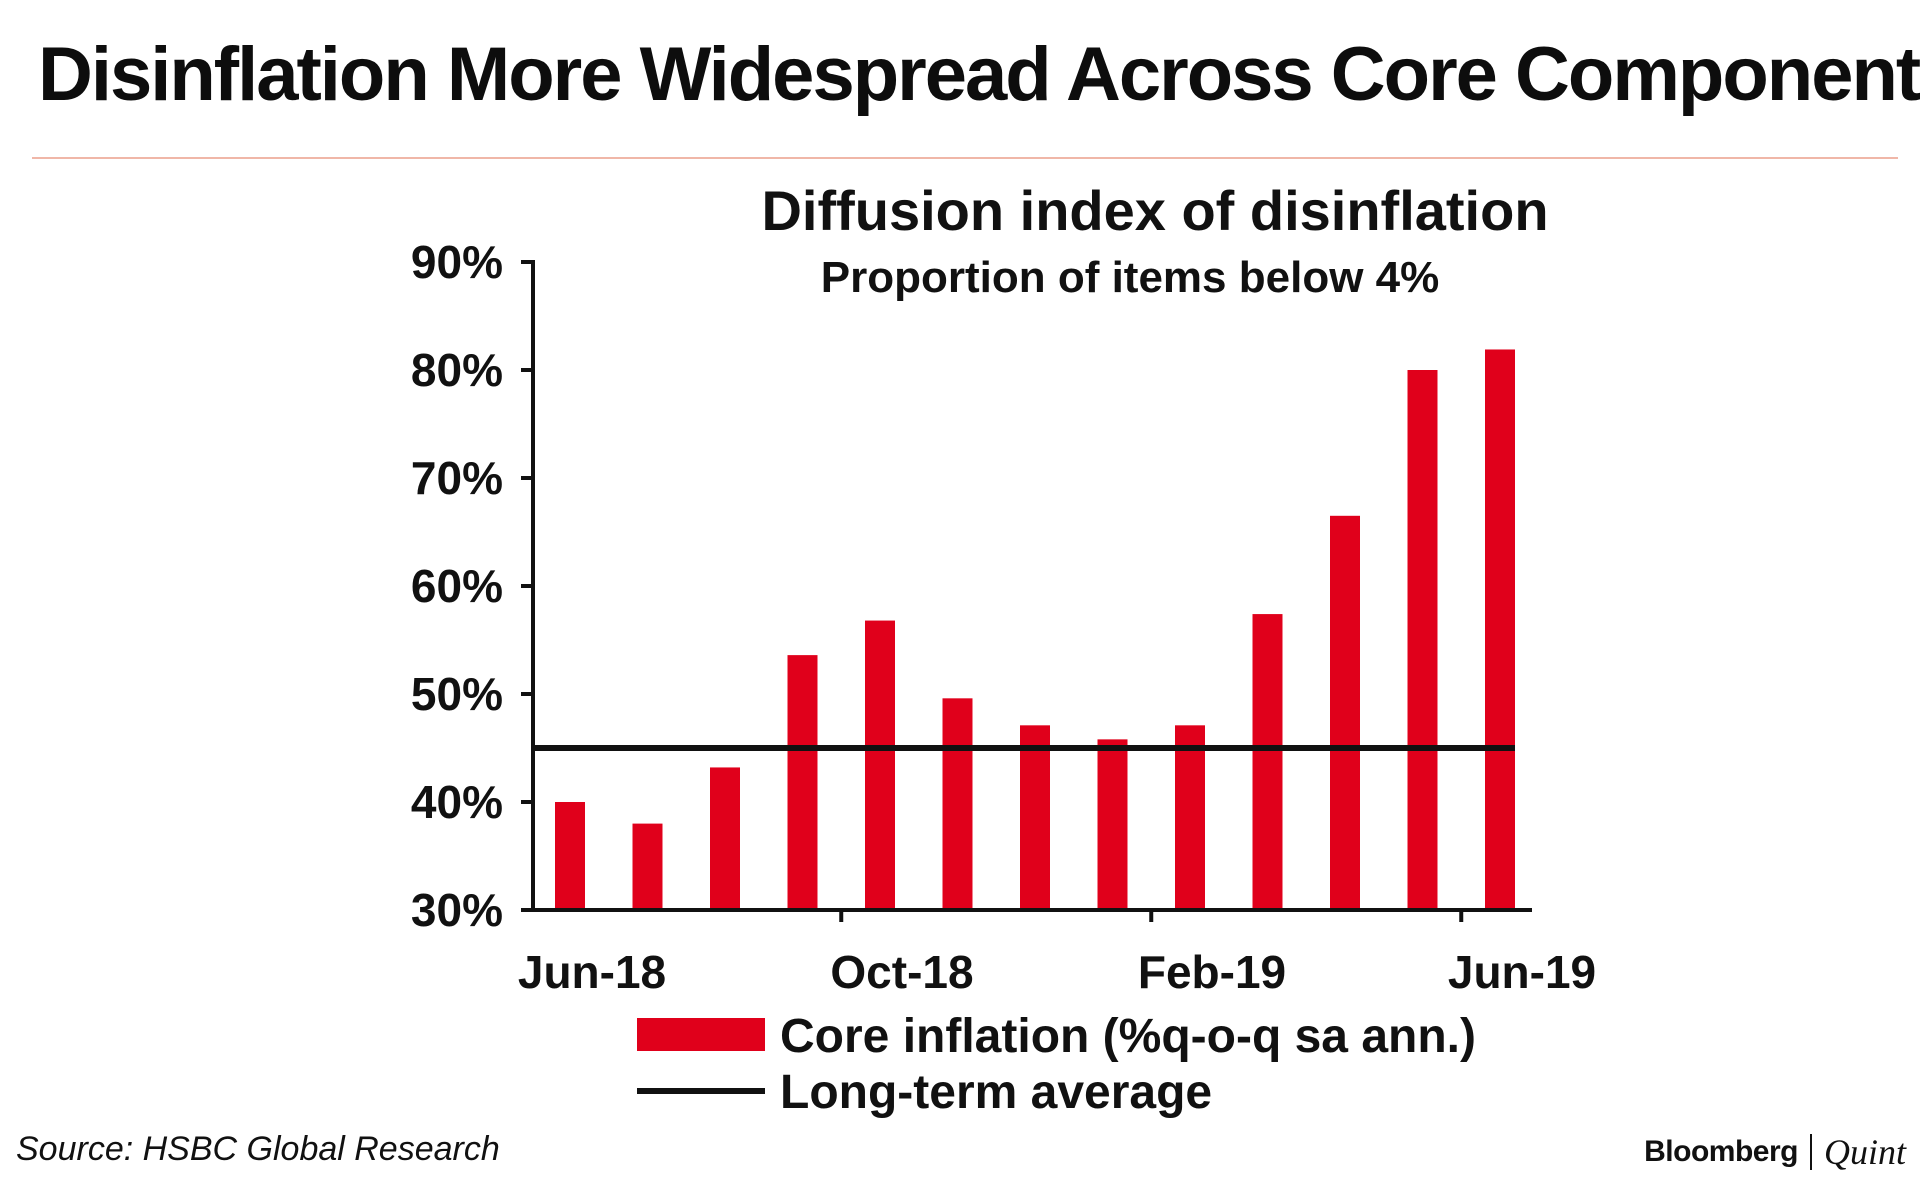 This screenshot has height=1178, width=1920. What do you see at coordinates (1721, 1151) in the screenshot?
I see `brand-bloomberg: Bloomberg` at bounding box center [1721, 1151].